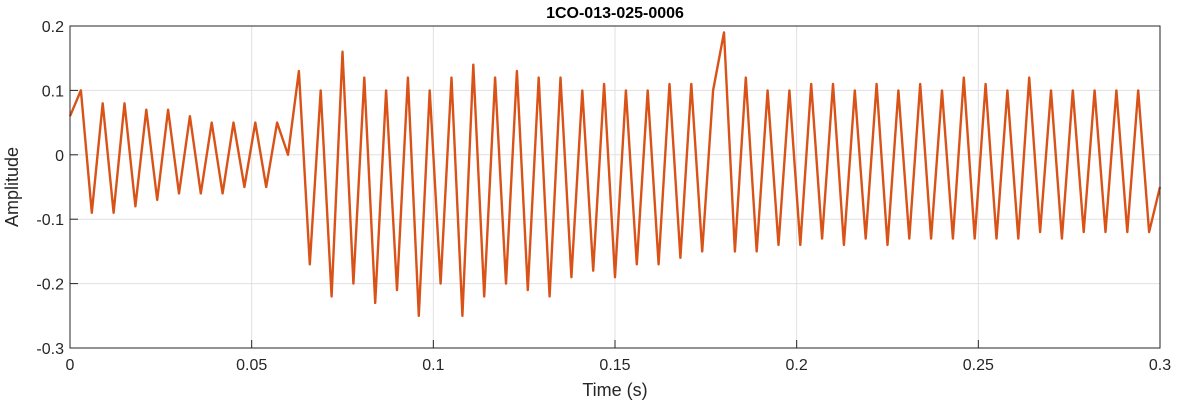 Image resolution: width=1177 pixels, height=404 pixels. I want to click on x-tick-label: 0.05, so click(251, 365).